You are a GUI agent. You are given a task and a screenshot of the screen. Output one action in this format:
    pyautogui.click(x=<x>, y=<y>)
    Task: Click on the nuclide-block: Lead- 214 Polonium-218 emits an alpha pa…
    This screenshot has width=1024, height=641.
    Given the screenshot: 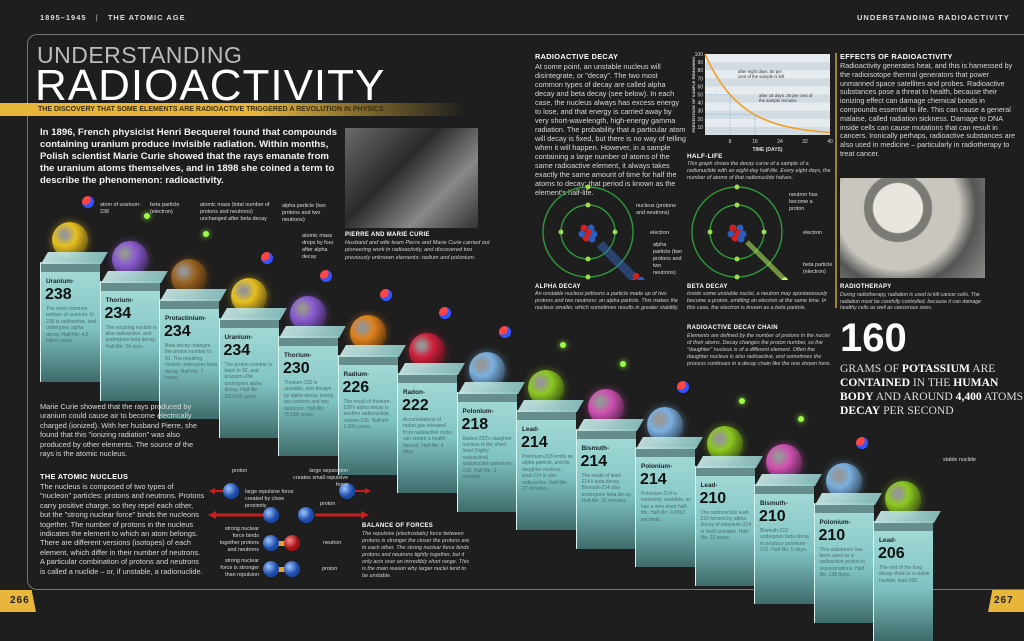 What is the action you would take?
    pyautogui.click(x=546, y=470)
    